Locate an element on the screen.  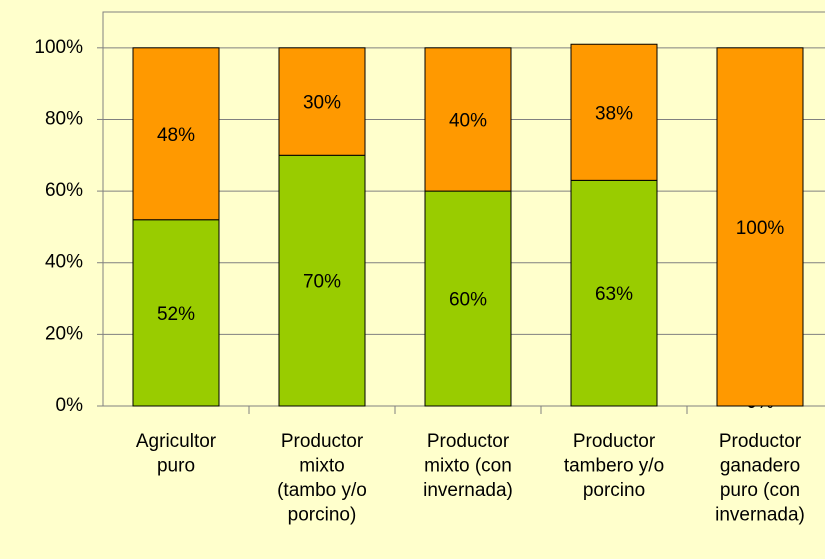
x-tick-label: Agricultor puro is located at coordinates (176, 454).